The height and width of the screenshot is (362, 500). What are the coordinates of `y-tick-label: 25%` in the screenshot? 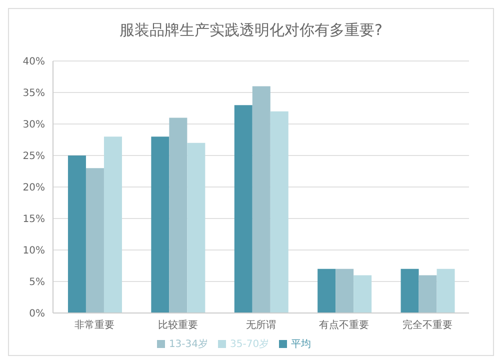 It's located at (33, 156).